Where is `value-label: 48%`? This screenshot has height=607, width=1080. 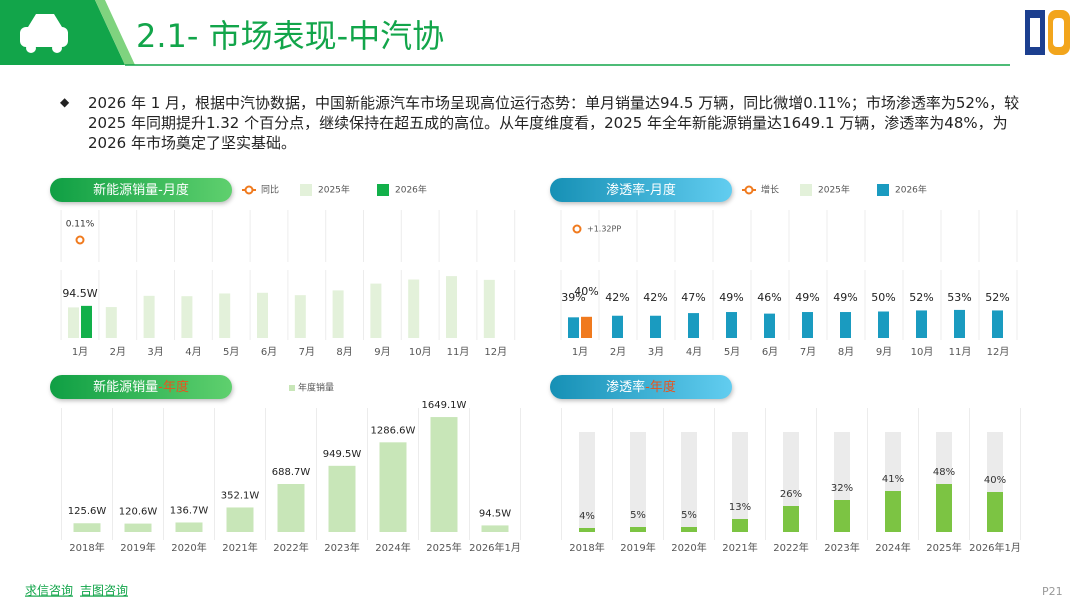 value-label: 48% is located at coordinates (944, 472).